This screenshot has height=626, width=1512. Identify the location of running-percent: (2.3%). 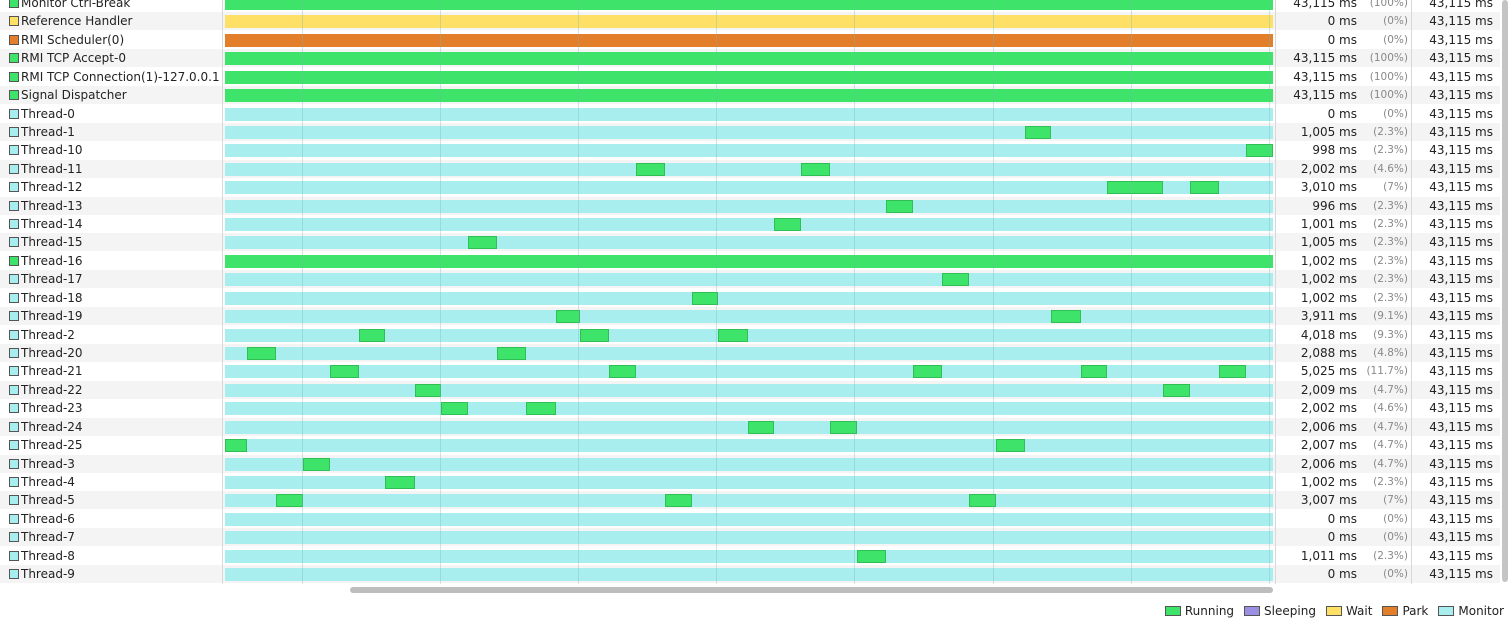
(1390, 205).